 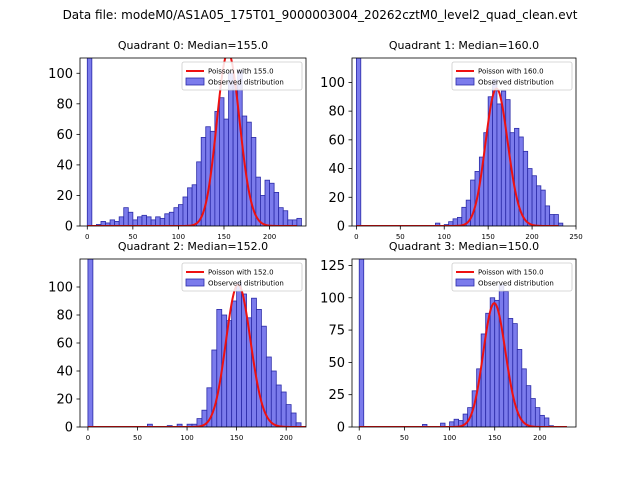 What do you see at coordinates (193, 246) in the screenshot?
I see `panel-title: Quadrant 2: Median=152.0` at bounding box center [193, 246].